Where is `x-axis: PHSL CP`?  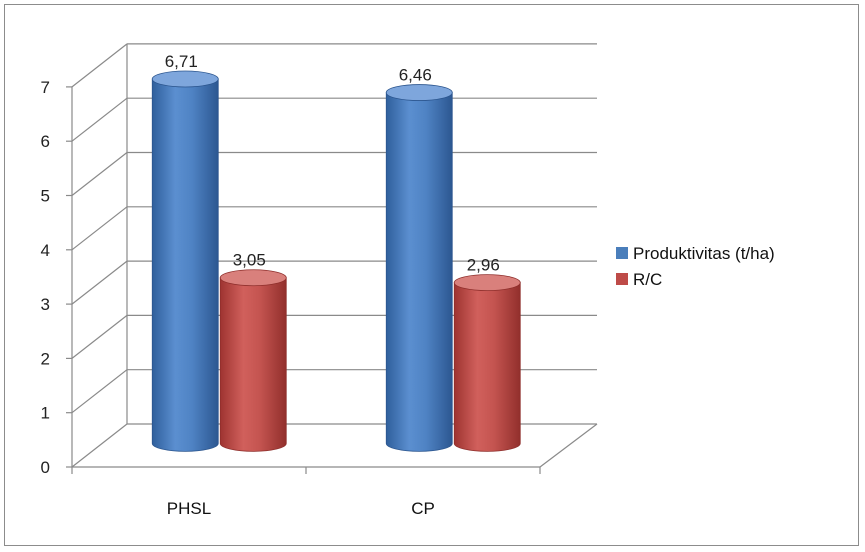 x-axis: PHSL CP is located at coordinates (306, 492).